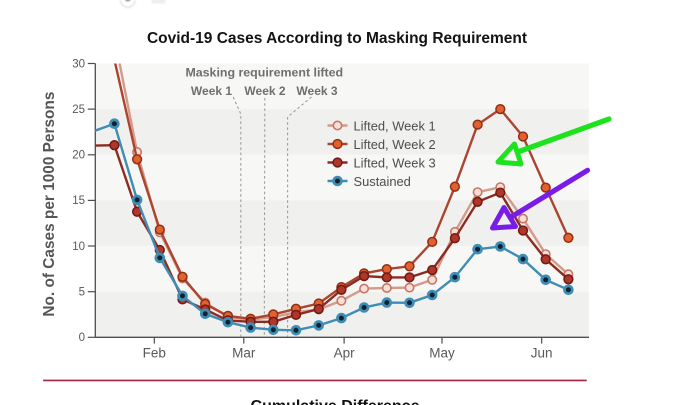  I want to click on svg-text: Lifted, Week 2, so click(395, 144).